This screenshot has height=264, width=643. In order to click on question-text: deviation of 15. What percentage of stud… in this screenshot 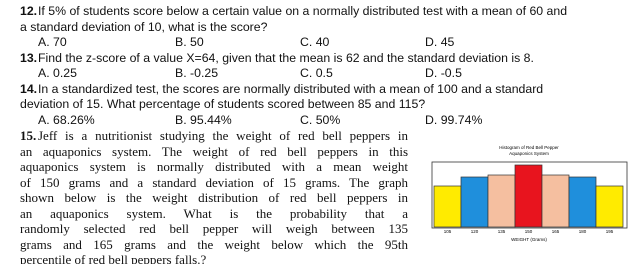, I will do `click(223, 104)`.